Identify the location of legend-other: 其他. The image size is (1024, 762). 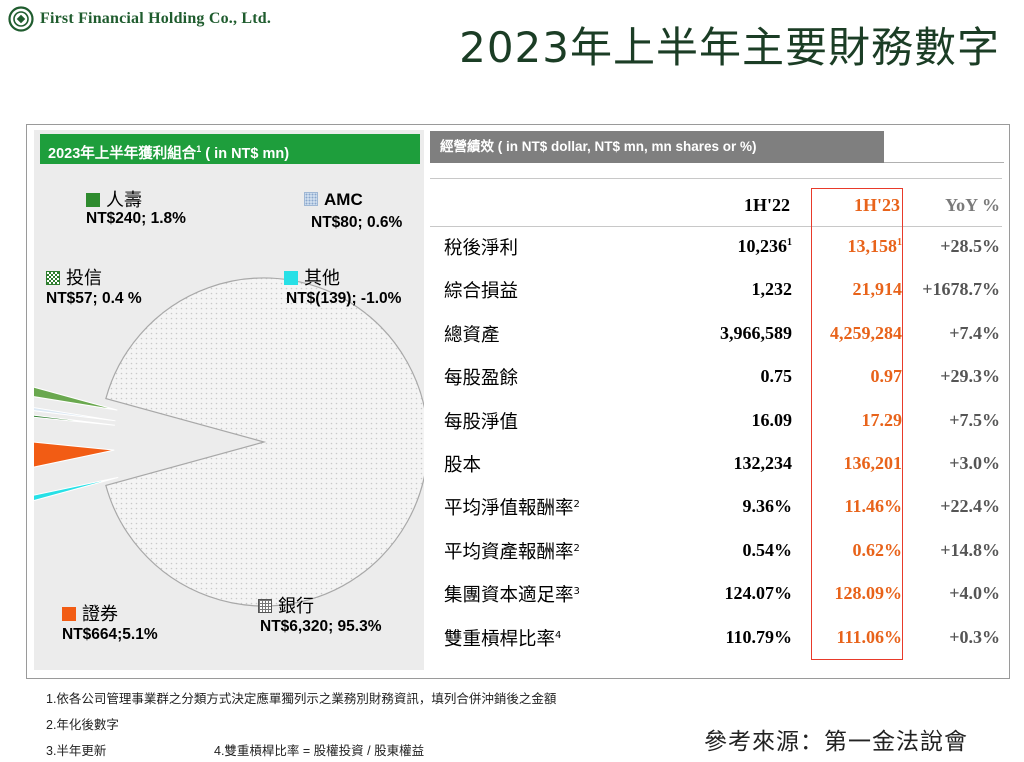
(312, 277).